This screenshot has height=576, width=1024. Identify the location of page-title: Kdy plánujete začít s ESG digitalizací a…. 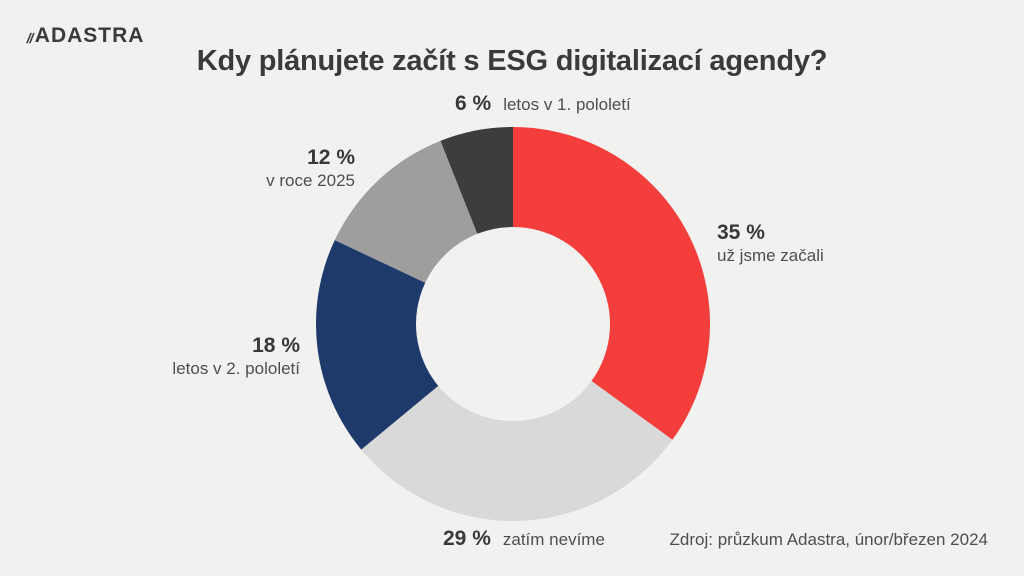
(512, 61).